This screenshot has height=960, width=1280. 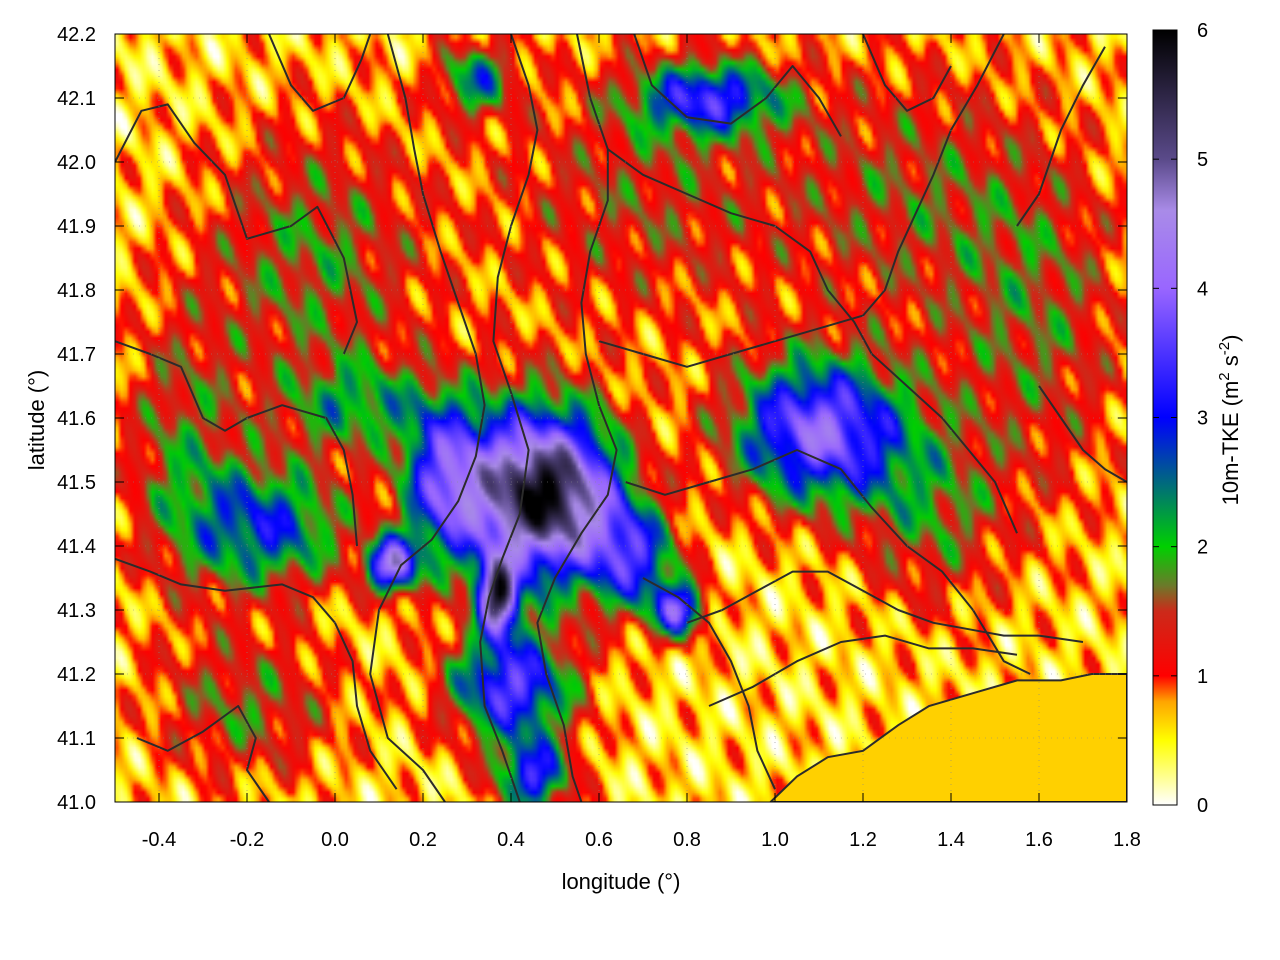 I want to click on y-tick-label-1: 41.1, so click(x=76, y=739).